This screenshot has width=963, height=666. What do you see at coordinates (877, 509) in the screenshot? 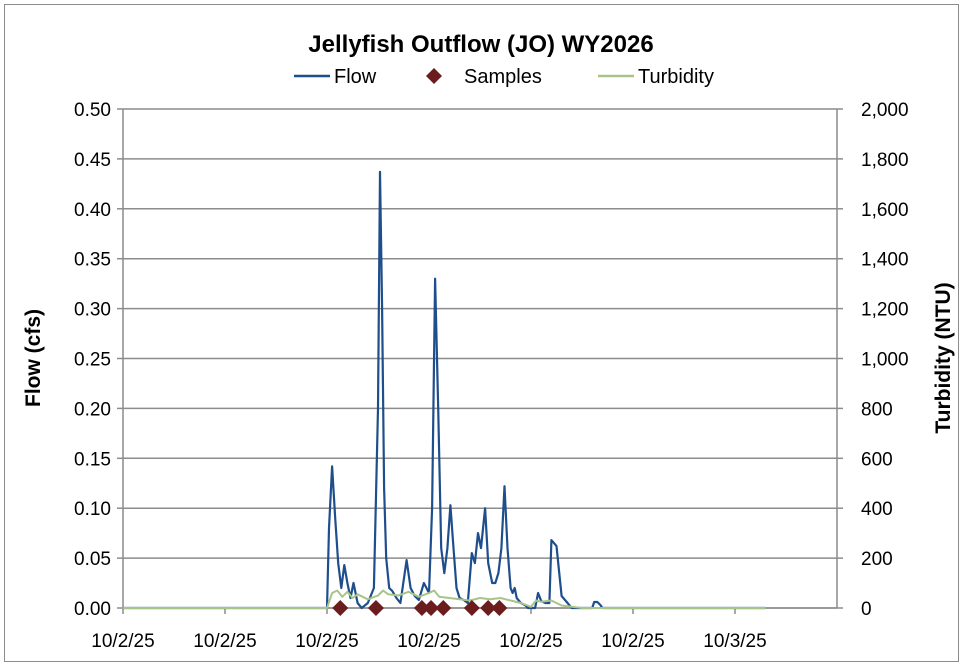
I see `y2-tick-label: 400` at bounding box center [877, 509].